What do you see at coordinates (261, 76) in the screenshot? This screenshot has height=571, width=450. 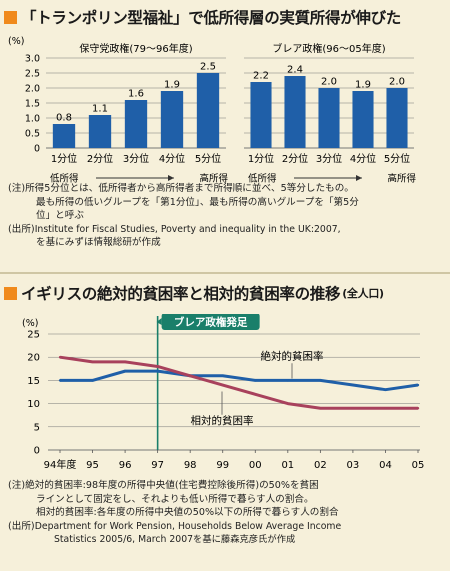 I see `bar-value-label: 2.2` at bounding box center [261, 76].